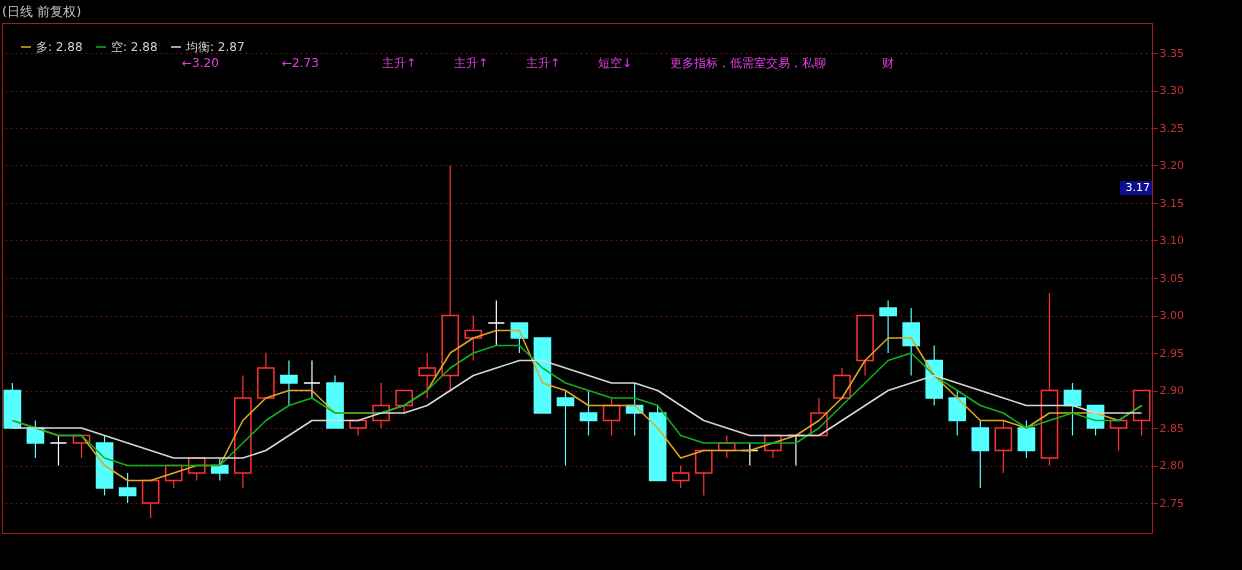 The height and width of the screenshot is (570, 1242). What do you see at coordinates (888, 63) in the screenshot?
I see `annotation: 财` at bounding box center [888, 63].